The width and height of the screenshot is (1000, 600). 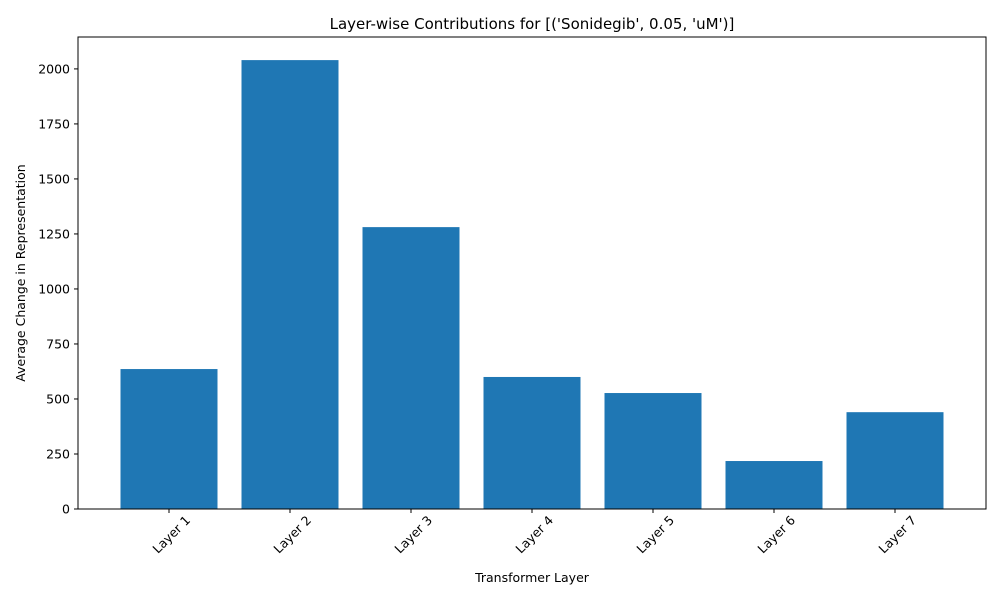 What do you see at coordinates (413, 535) in the screenshot?
I see `x-tick-label: Layer 3` at bounding box center [413, 535].